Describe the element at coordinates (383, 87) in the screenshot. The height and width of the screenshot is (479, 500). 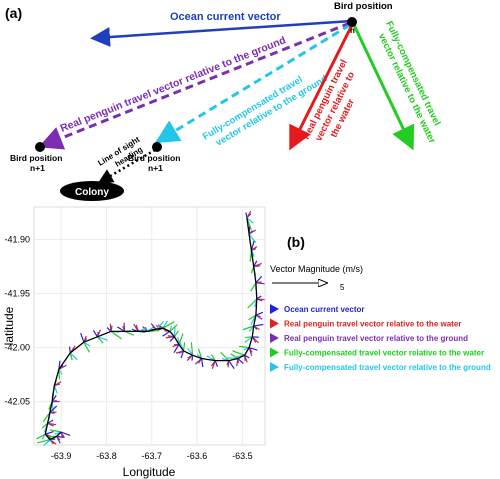
I see `fully-water-arrow` at that location.